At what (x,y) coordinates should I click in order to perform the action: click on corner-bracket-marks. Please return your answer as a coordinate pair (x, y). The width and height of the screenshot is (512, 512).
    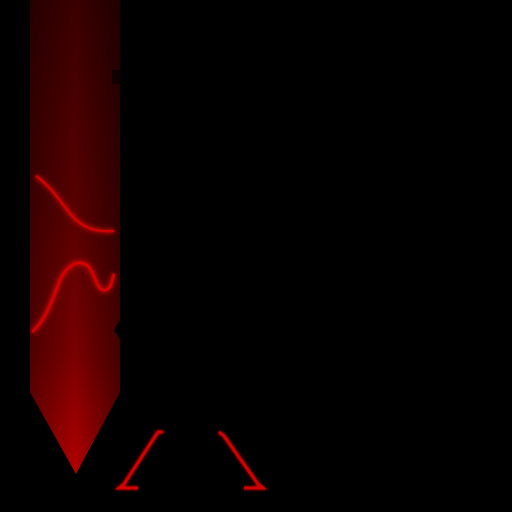
    Looking at the image, I should click on (191, 460).